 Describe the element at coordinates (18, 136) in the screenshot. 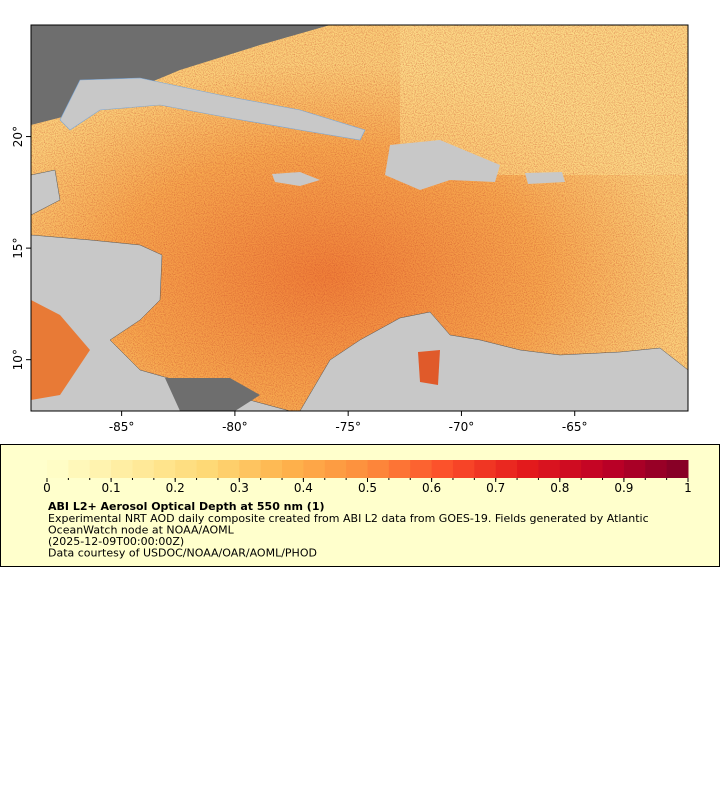

I see `y-tick-label: 20°` at that location.